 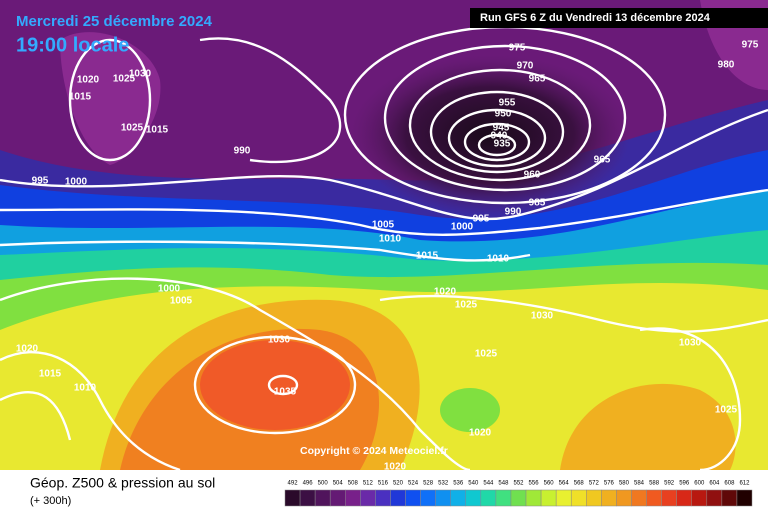 I want to click on scale-label: 516, so click(x=383, y=484).